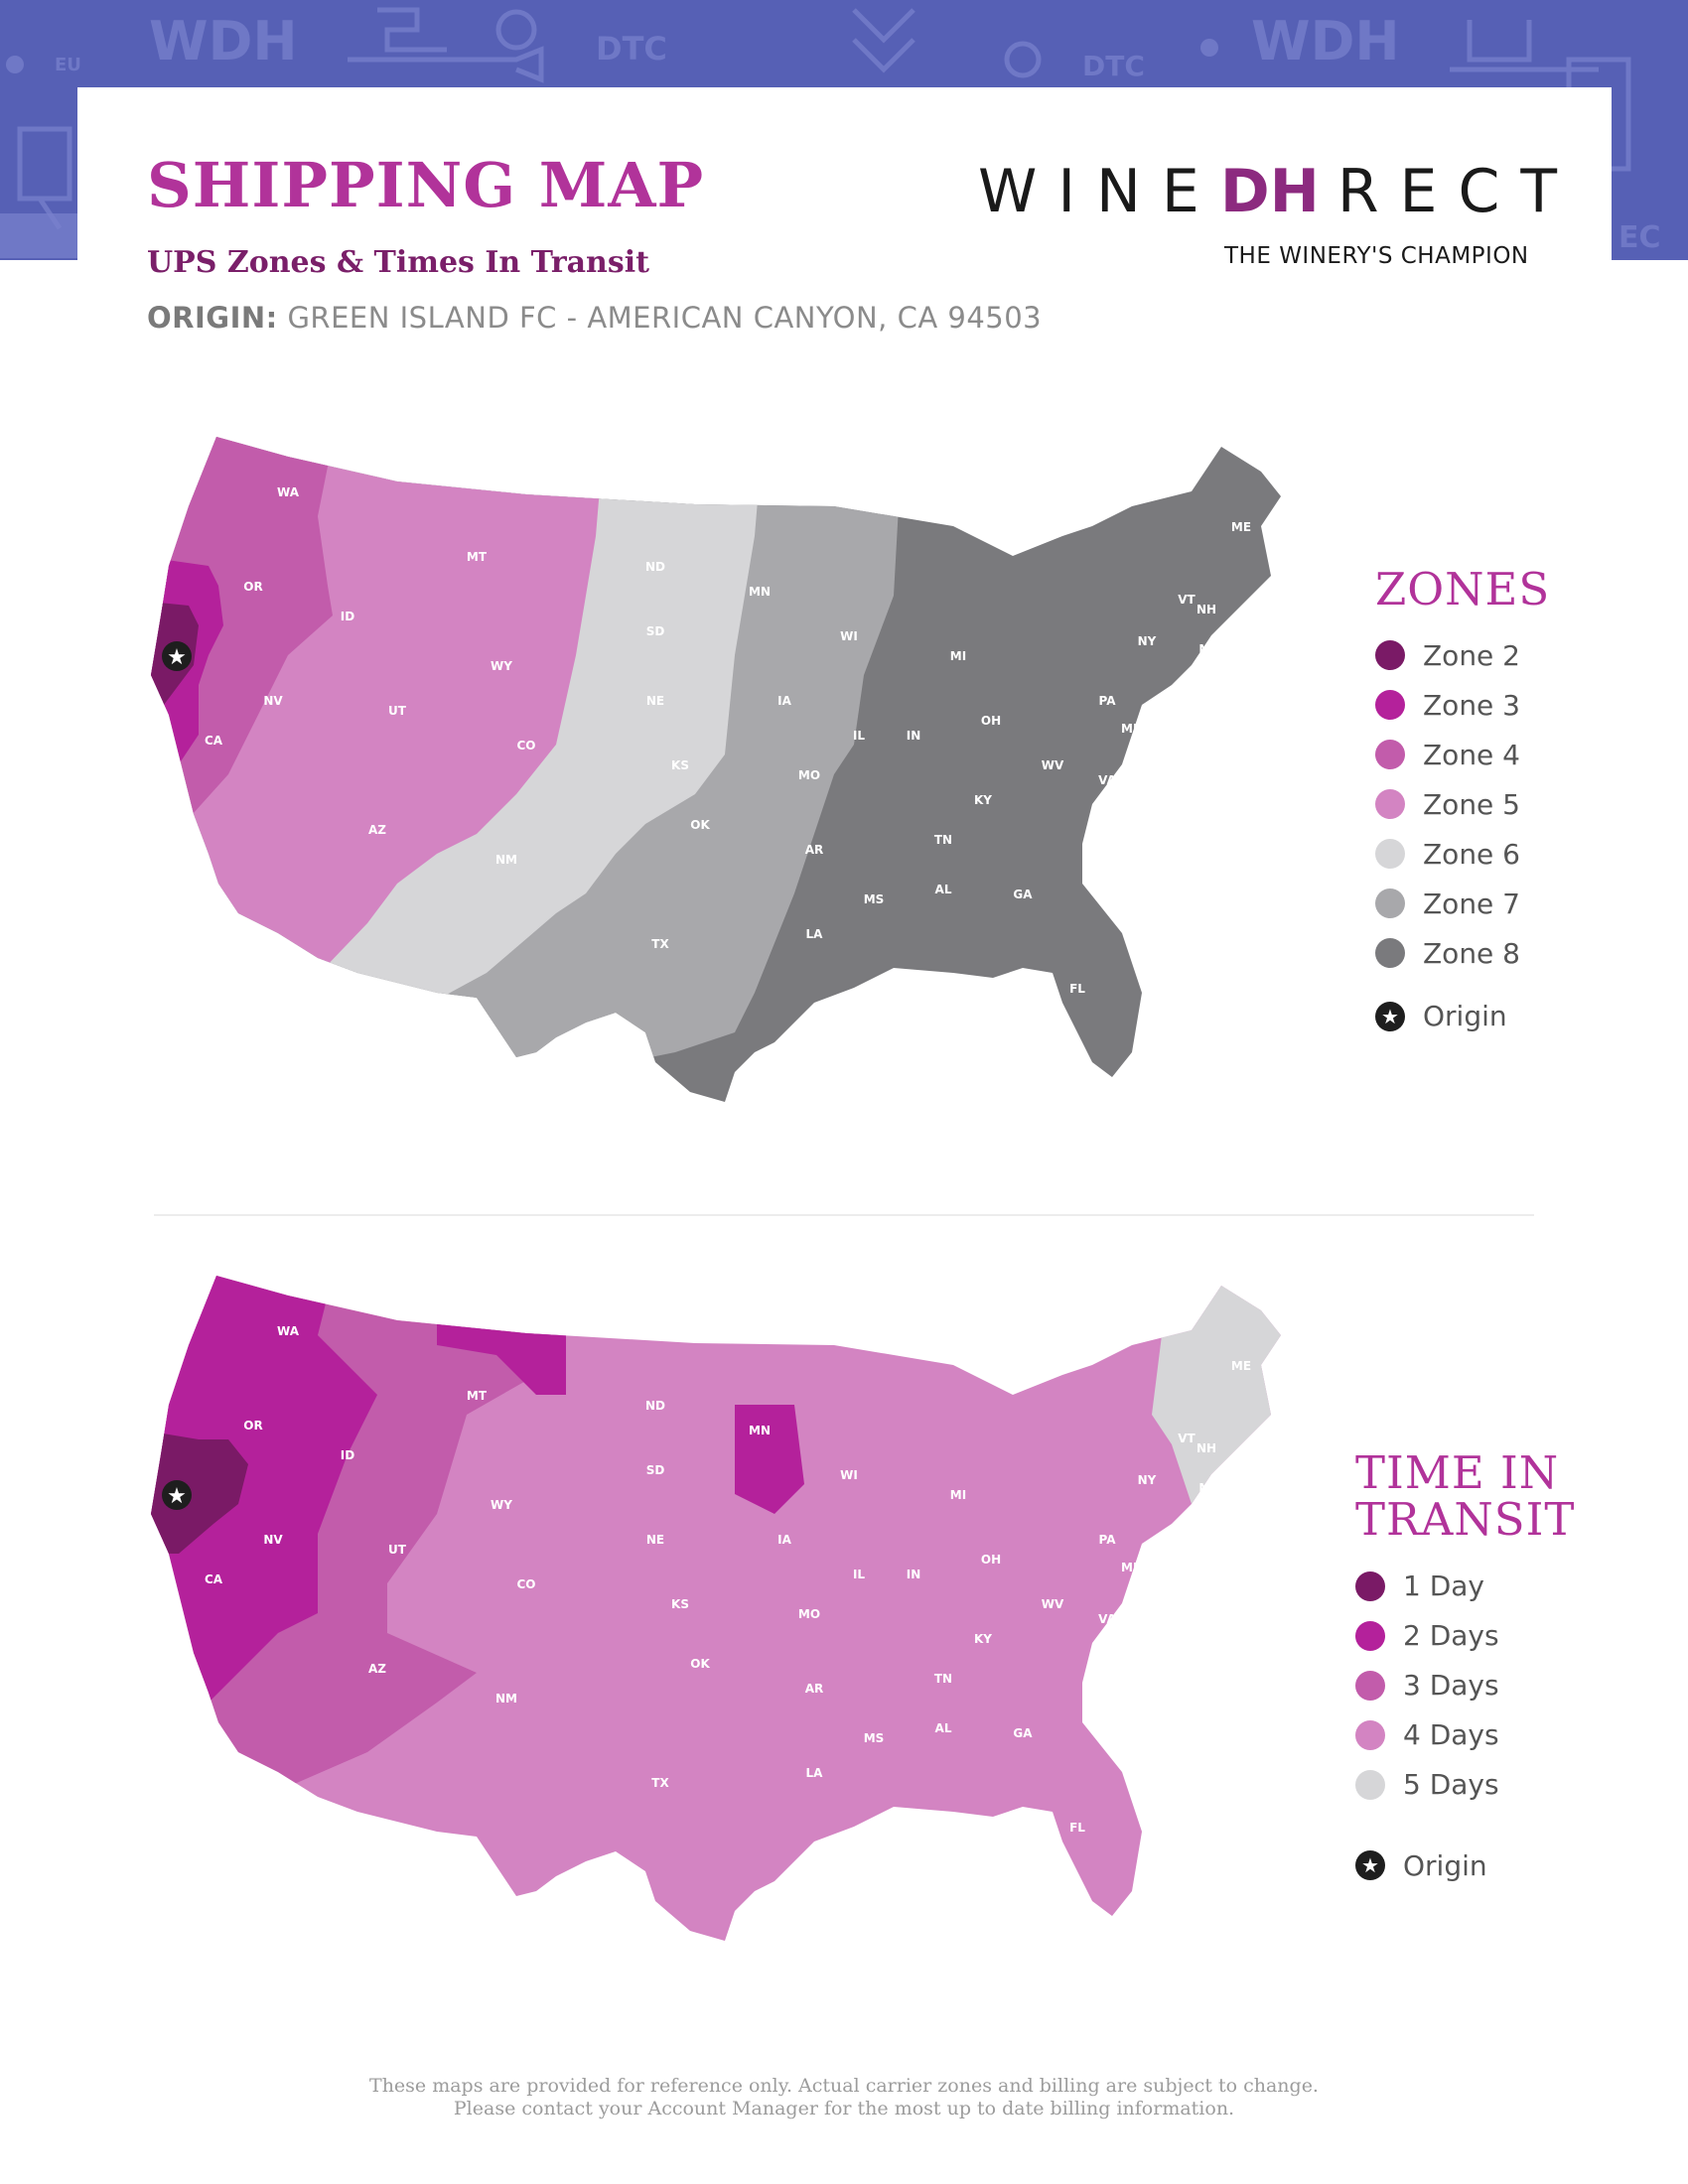 This screenshot has height=2184, width=1688. Describe the element at coordinates (1471, 705) in the screenshot. I see `zones-legend-label: Zone 3` at that location.